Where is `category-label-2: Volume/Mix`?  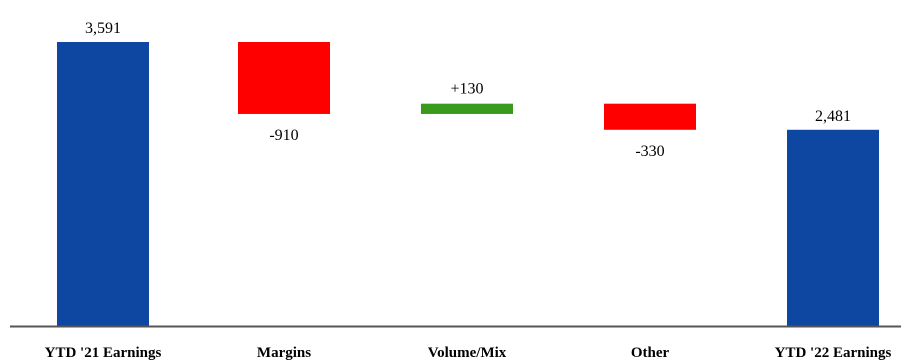 category-label-2: Volume/Mix is located at coordinates (467, 353).